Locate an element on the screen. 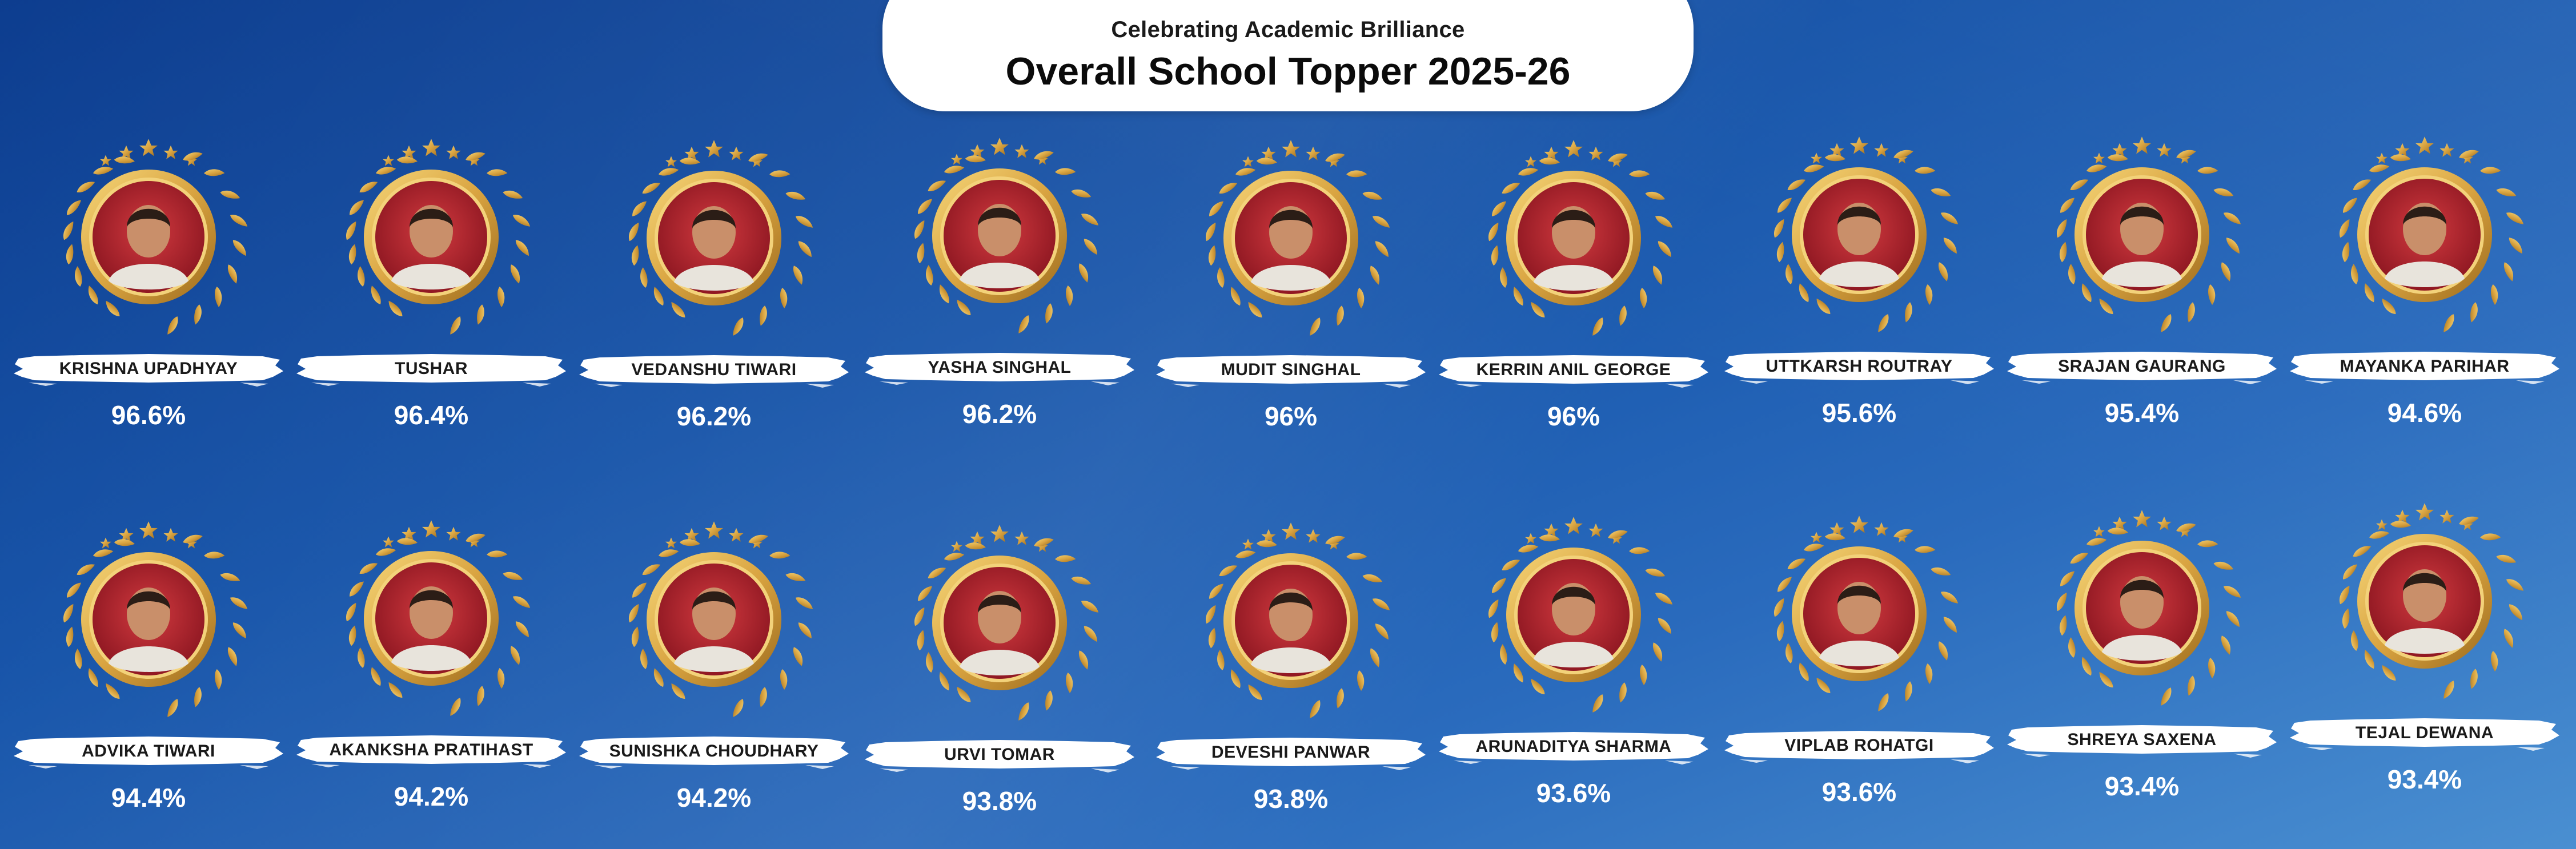  topper-name: TEJAL DEWANA is located at coordinates (2424, 732).